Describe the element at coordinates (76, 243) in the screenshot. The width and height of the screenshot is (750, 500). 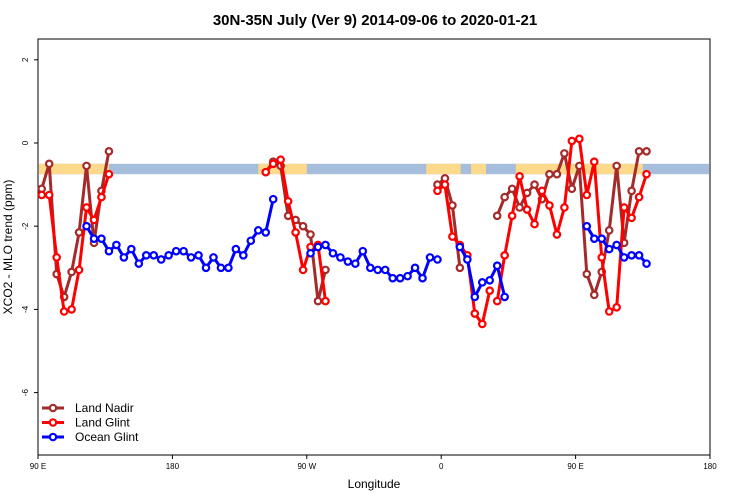
I see `series-line` at that location.